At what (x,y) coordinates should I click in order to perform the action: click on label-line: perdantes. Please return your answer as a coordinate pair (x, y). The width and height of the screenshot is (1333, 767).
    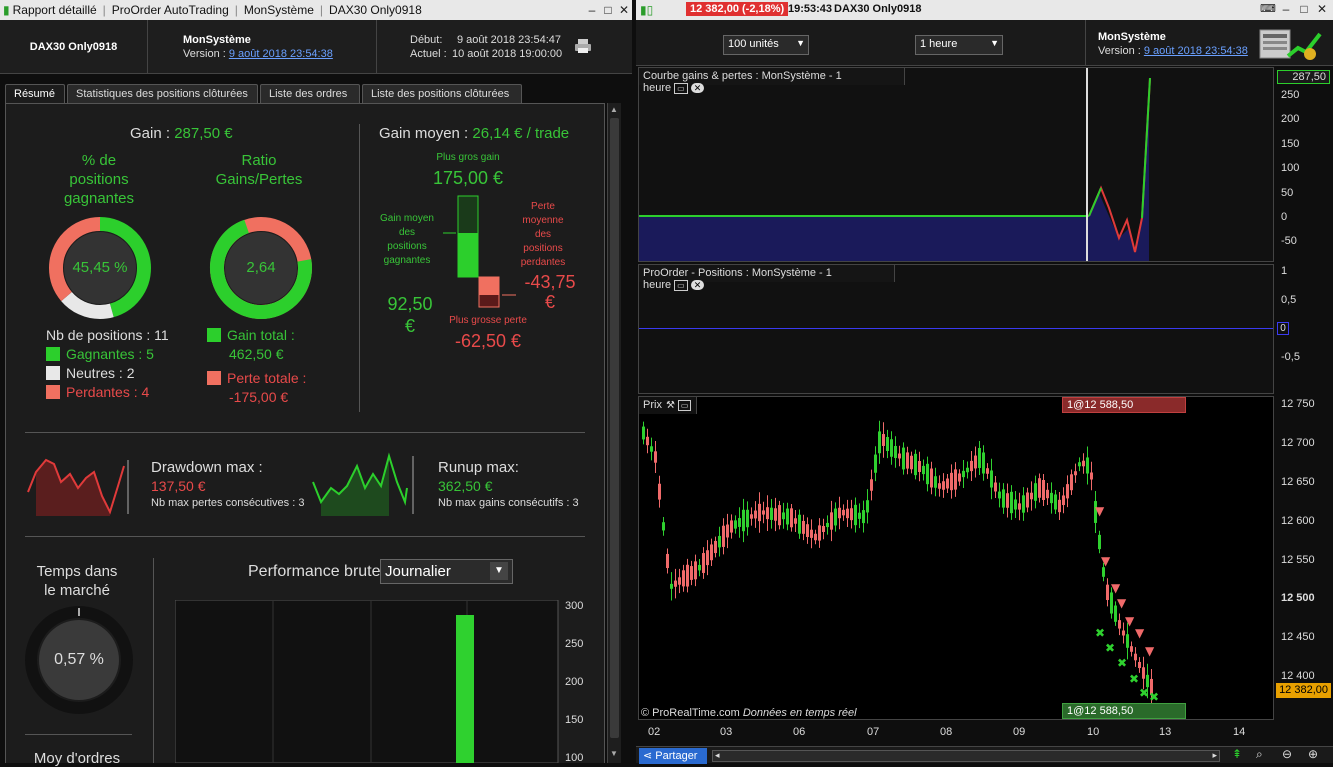
    Looking at the image, I should click on (543, 262).